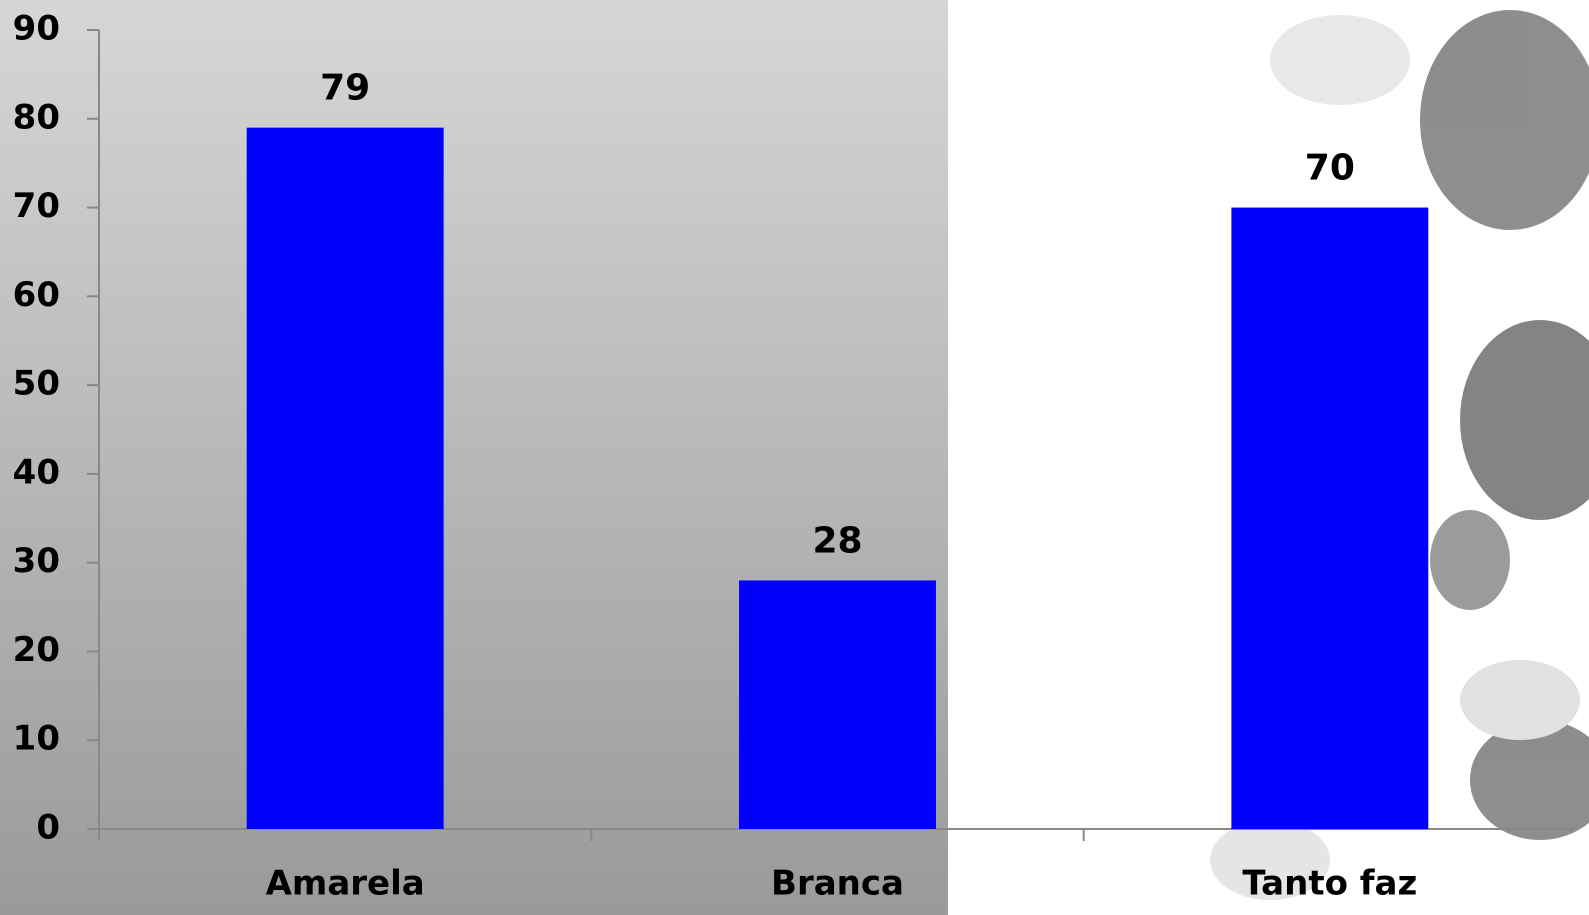 Image resolution: width=1589 pixels, height=915 pixels. I want to click on y-tick-label: 80, so click(36, 117).